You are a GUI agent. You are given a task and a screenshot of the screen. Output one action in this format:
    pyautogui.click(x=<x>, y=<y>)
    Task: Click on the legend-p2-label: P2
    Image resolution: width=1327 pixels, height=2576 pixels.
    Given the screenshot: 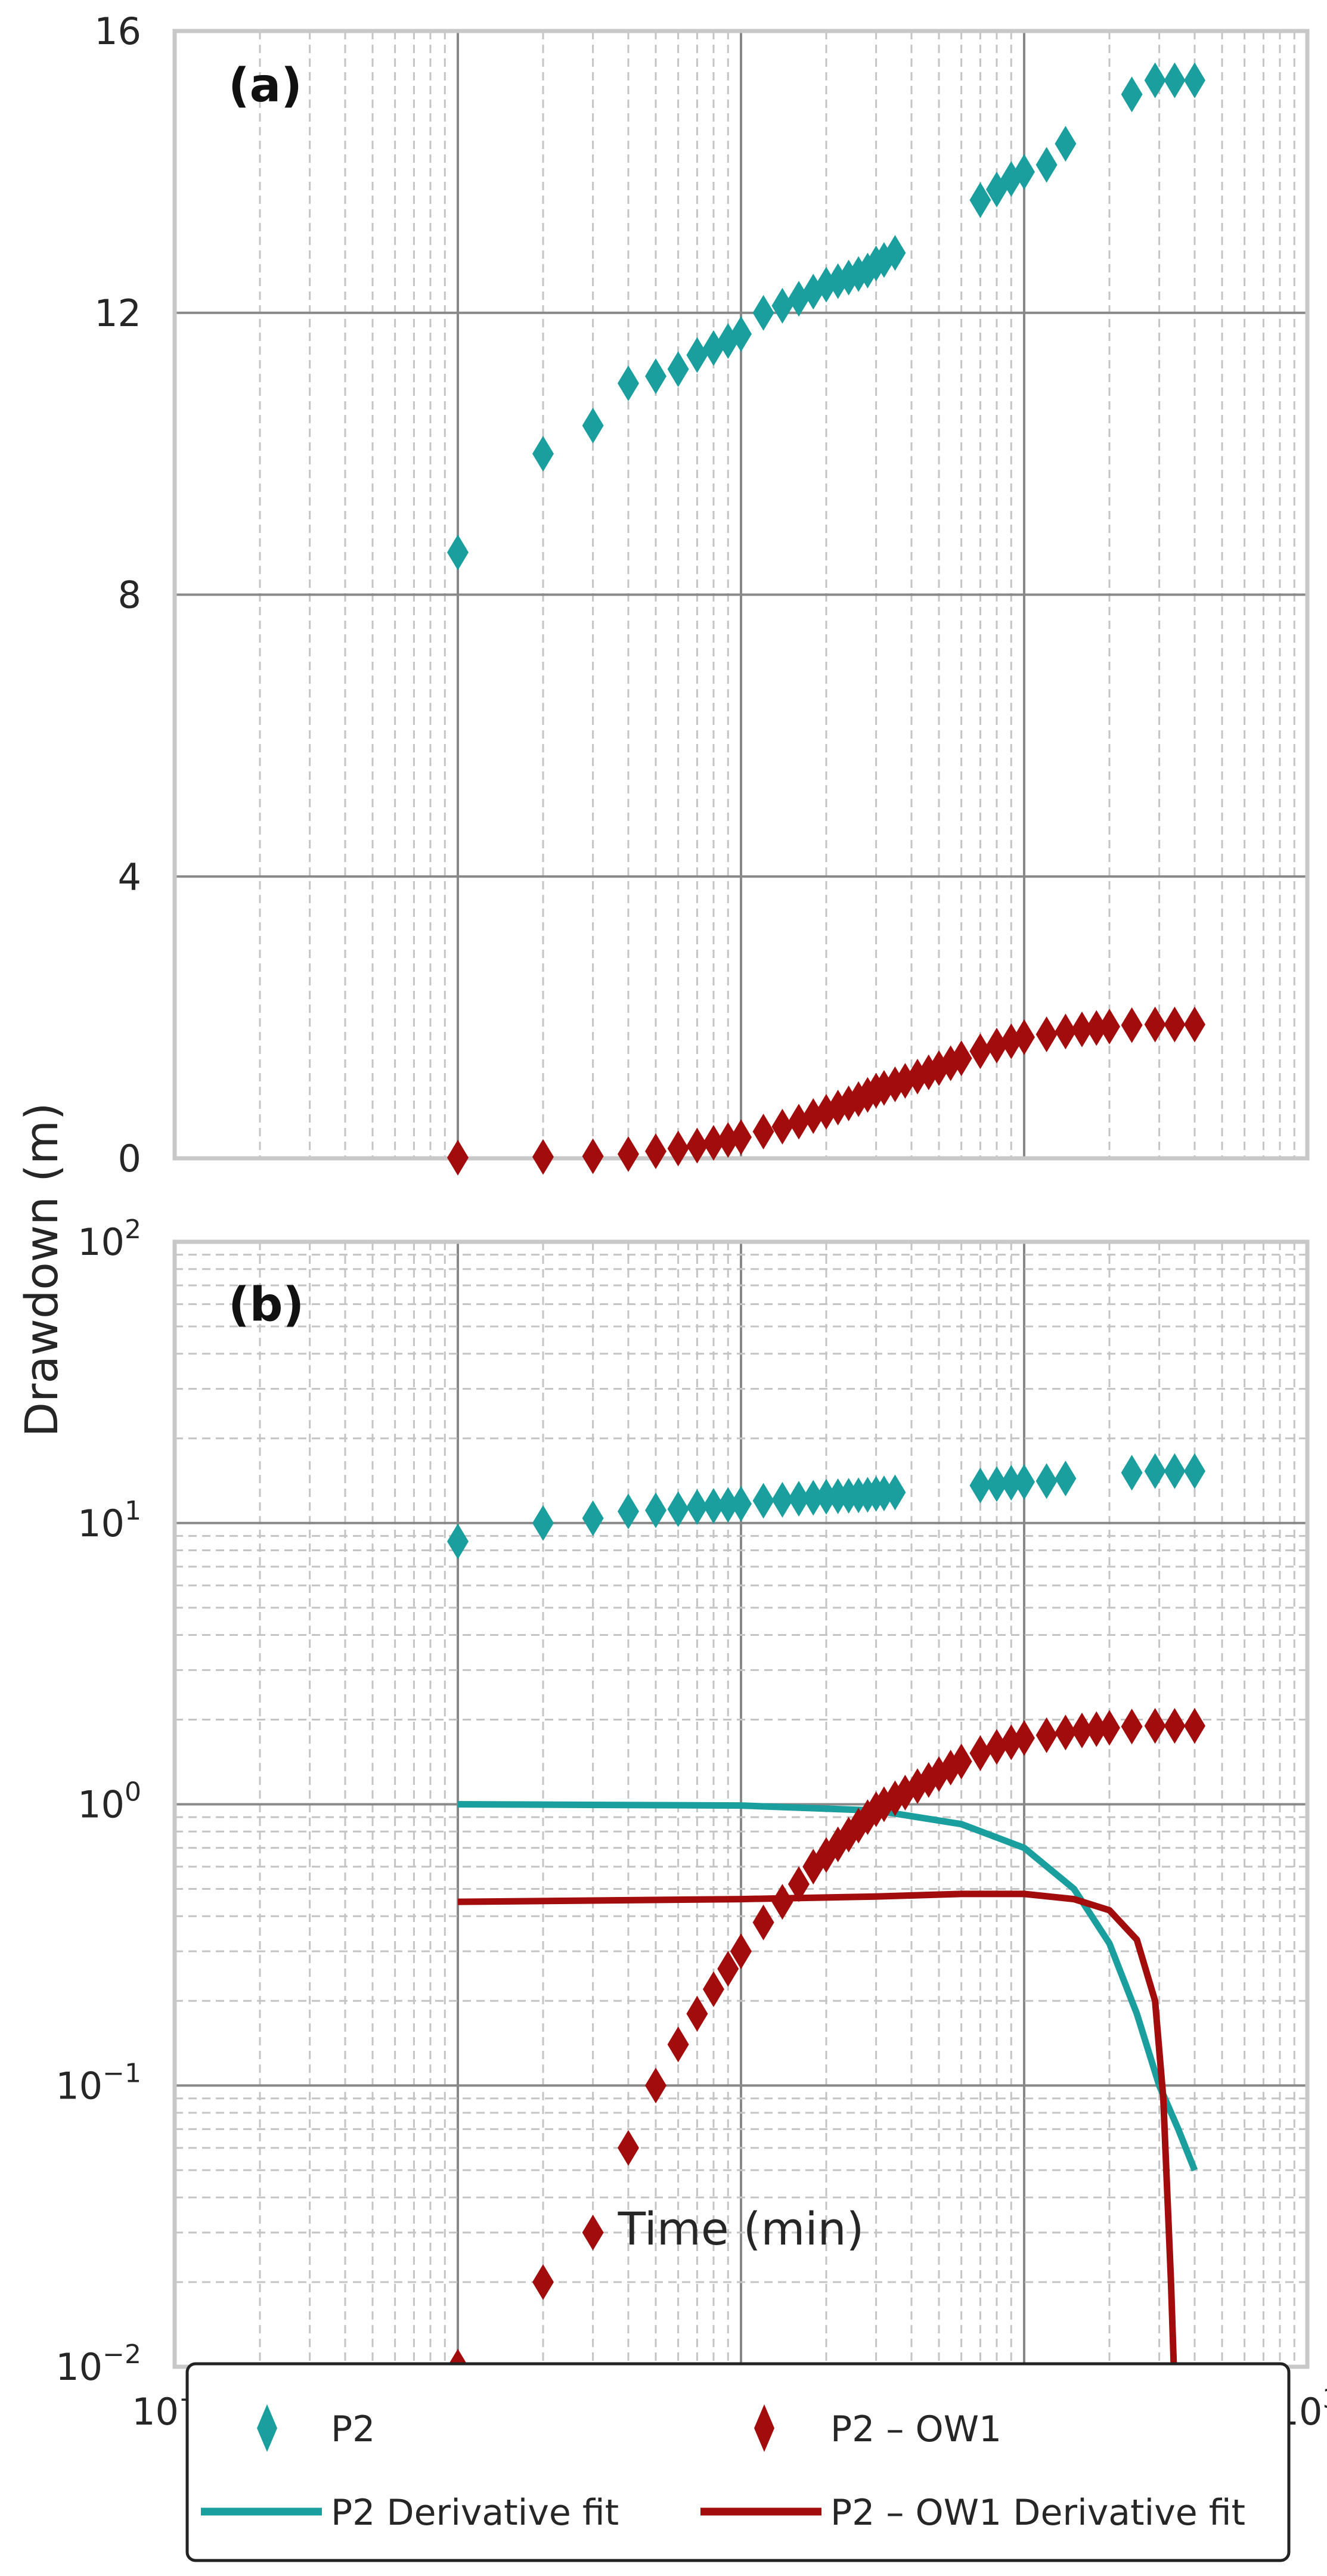 What is the action you would take?
    pyautogui.click(x=353, y=2429)
    